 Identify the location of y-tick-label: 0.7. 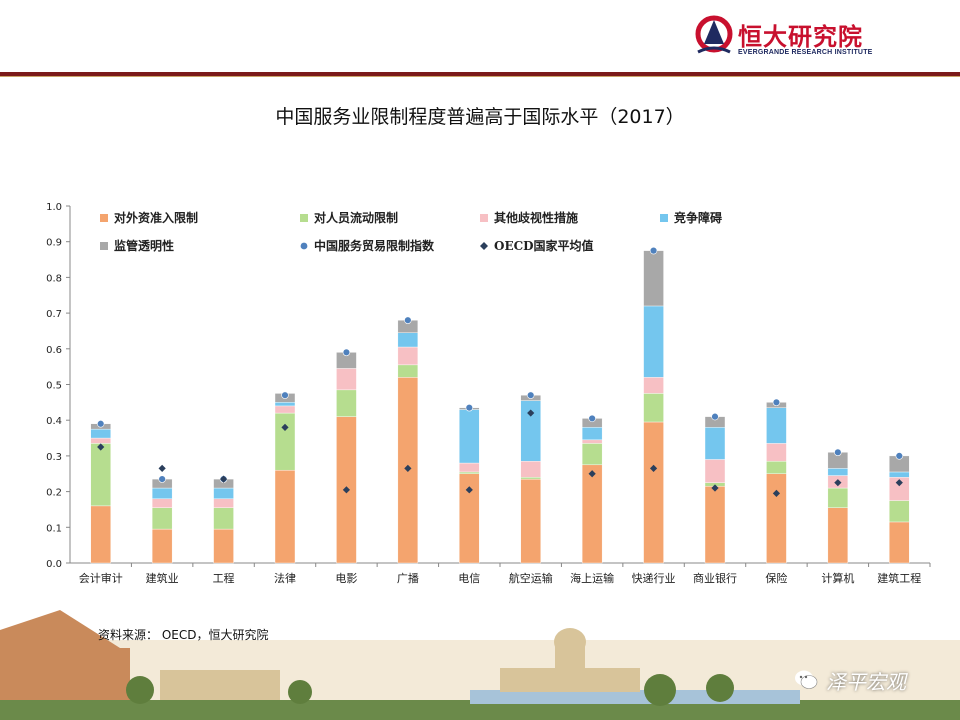
(54, 314).